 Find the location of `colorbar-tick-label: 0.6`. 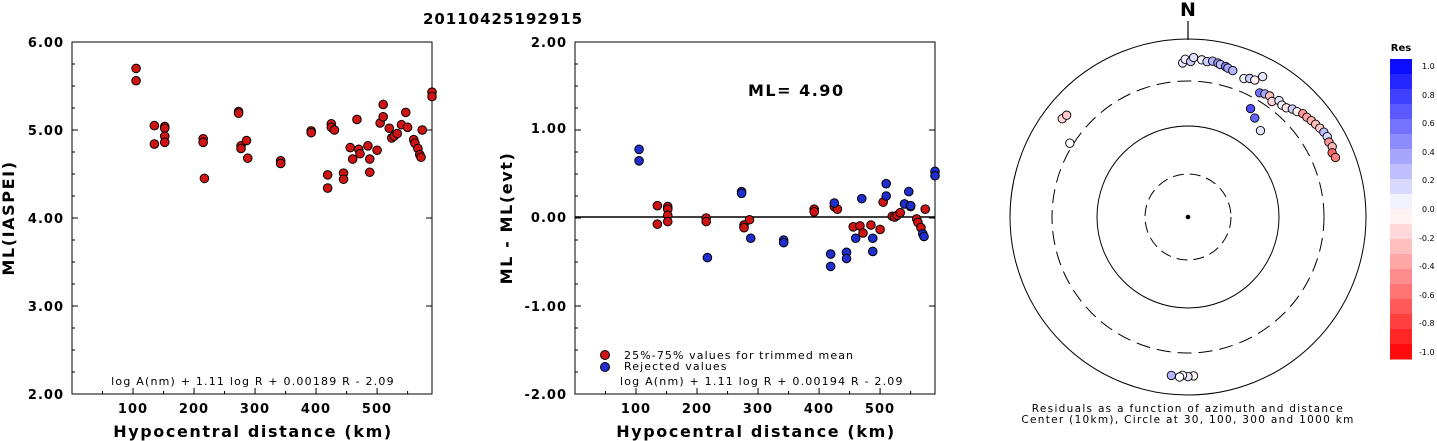

colorbar-tick-label: 0.6 is located at coordinates (1428, 123).